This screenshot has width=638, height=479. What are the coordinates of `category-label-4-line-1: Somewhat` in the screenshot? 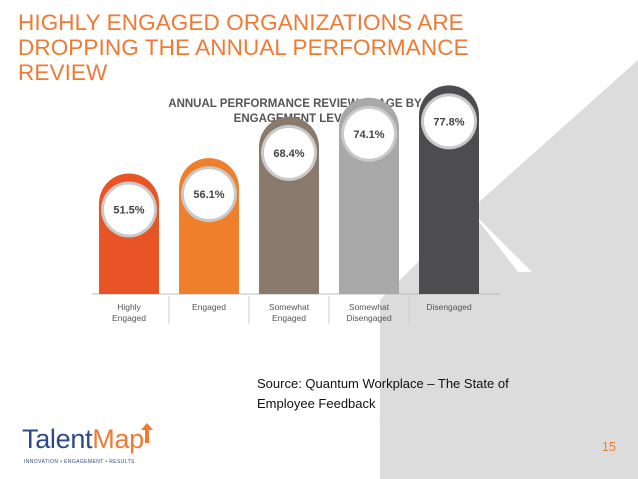 It's located at (369, 307).